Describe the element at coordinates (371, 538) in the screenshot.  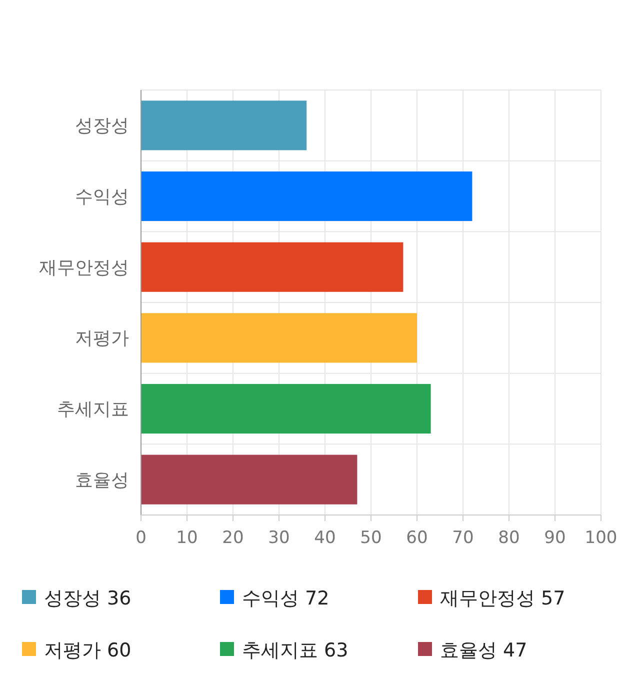
I see `x-tick-label: 50` at that location.